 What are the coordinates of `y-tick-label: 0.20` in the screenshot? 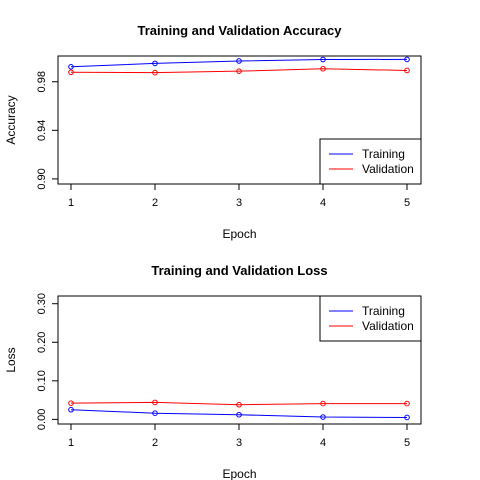 It's located at (42, 342).